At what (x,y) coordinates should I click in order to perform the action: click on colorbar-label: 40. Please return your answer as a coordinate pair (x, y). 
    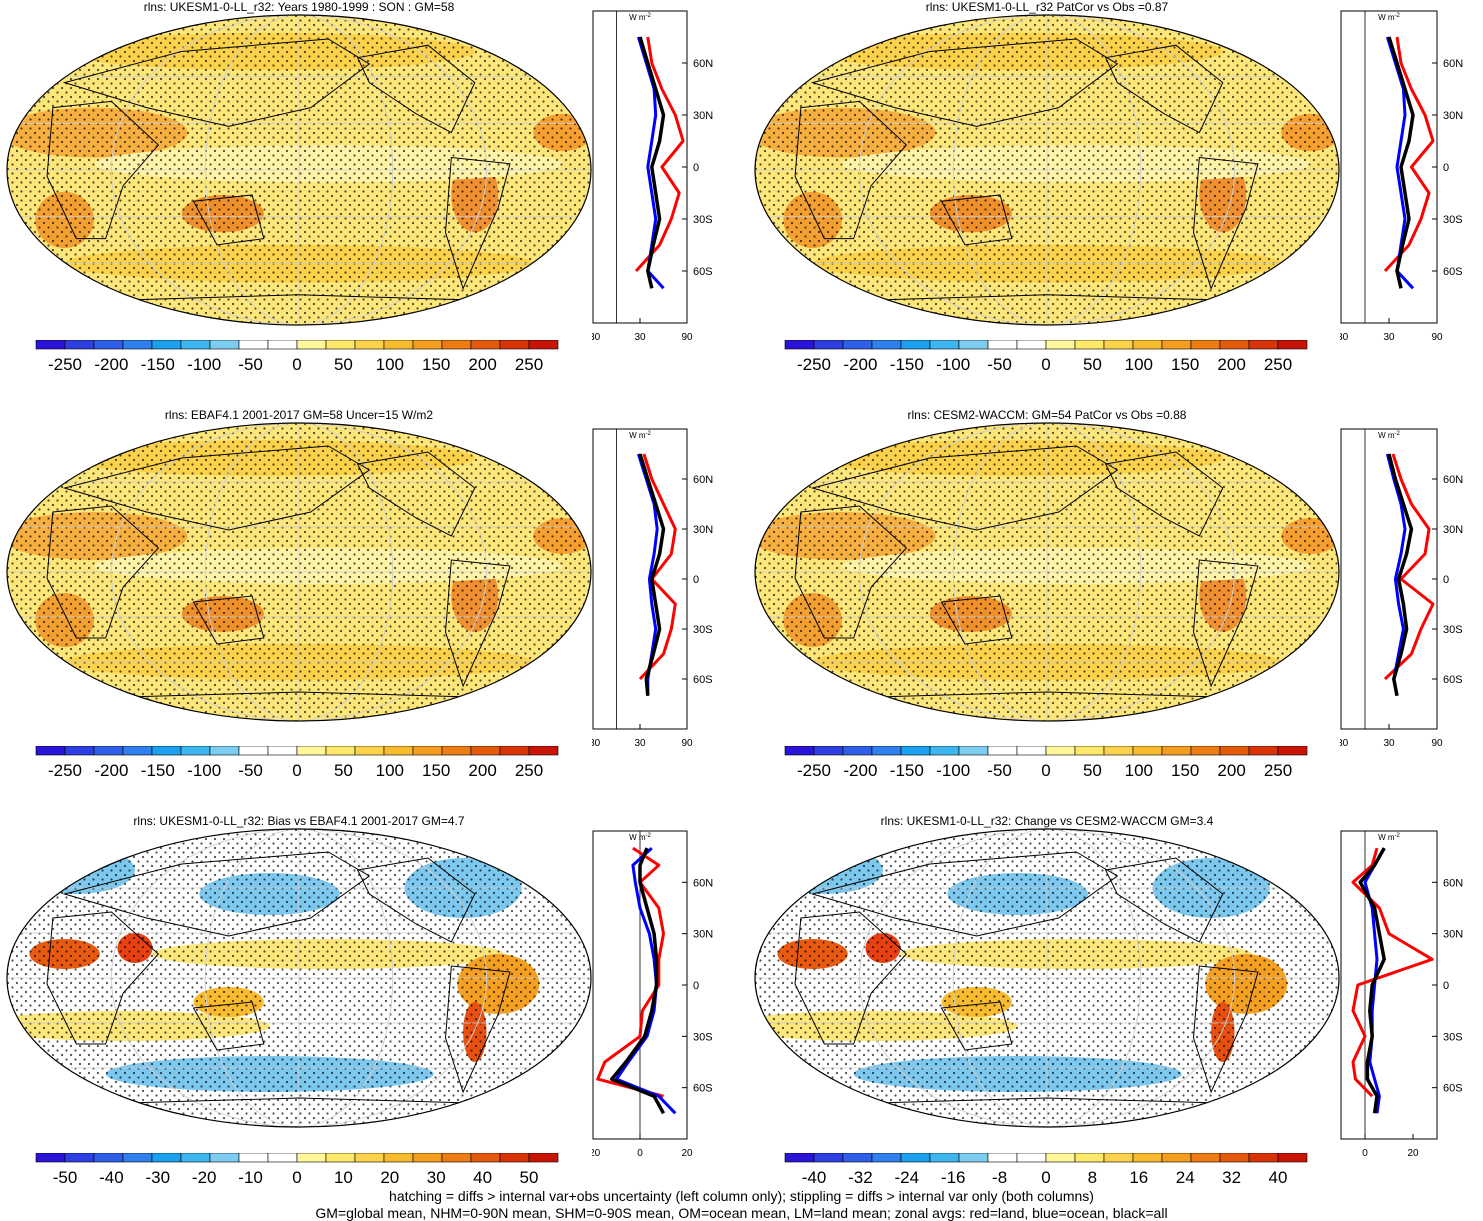
    Looking at the image, I should click on (482, 1177).